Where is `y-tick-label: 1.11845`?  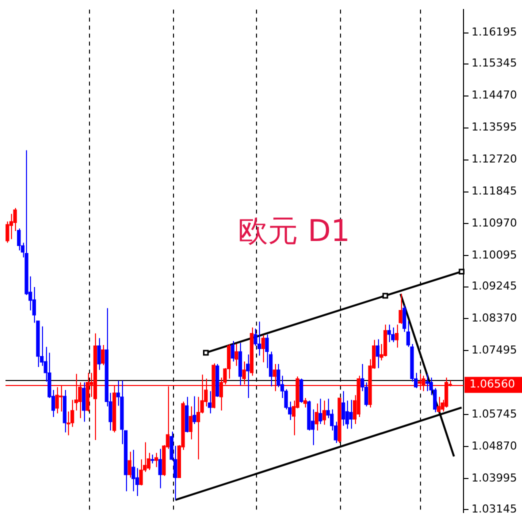 y-tick-label: 1.11845 is located at coordinates (495, 191).